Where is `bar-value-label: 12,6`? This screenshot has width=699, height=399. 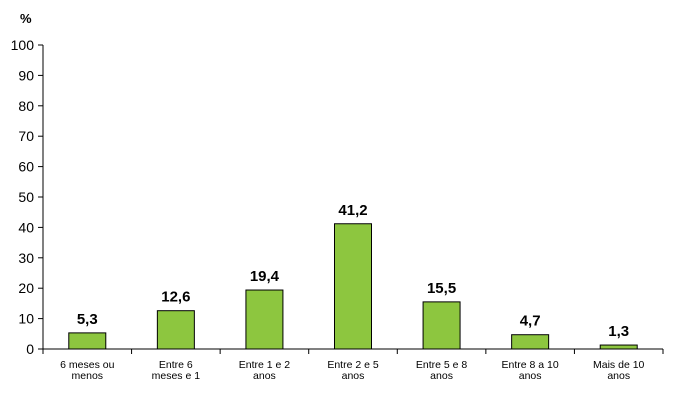 bar-value-label: 12,6 is located at coordinates (175, 297).